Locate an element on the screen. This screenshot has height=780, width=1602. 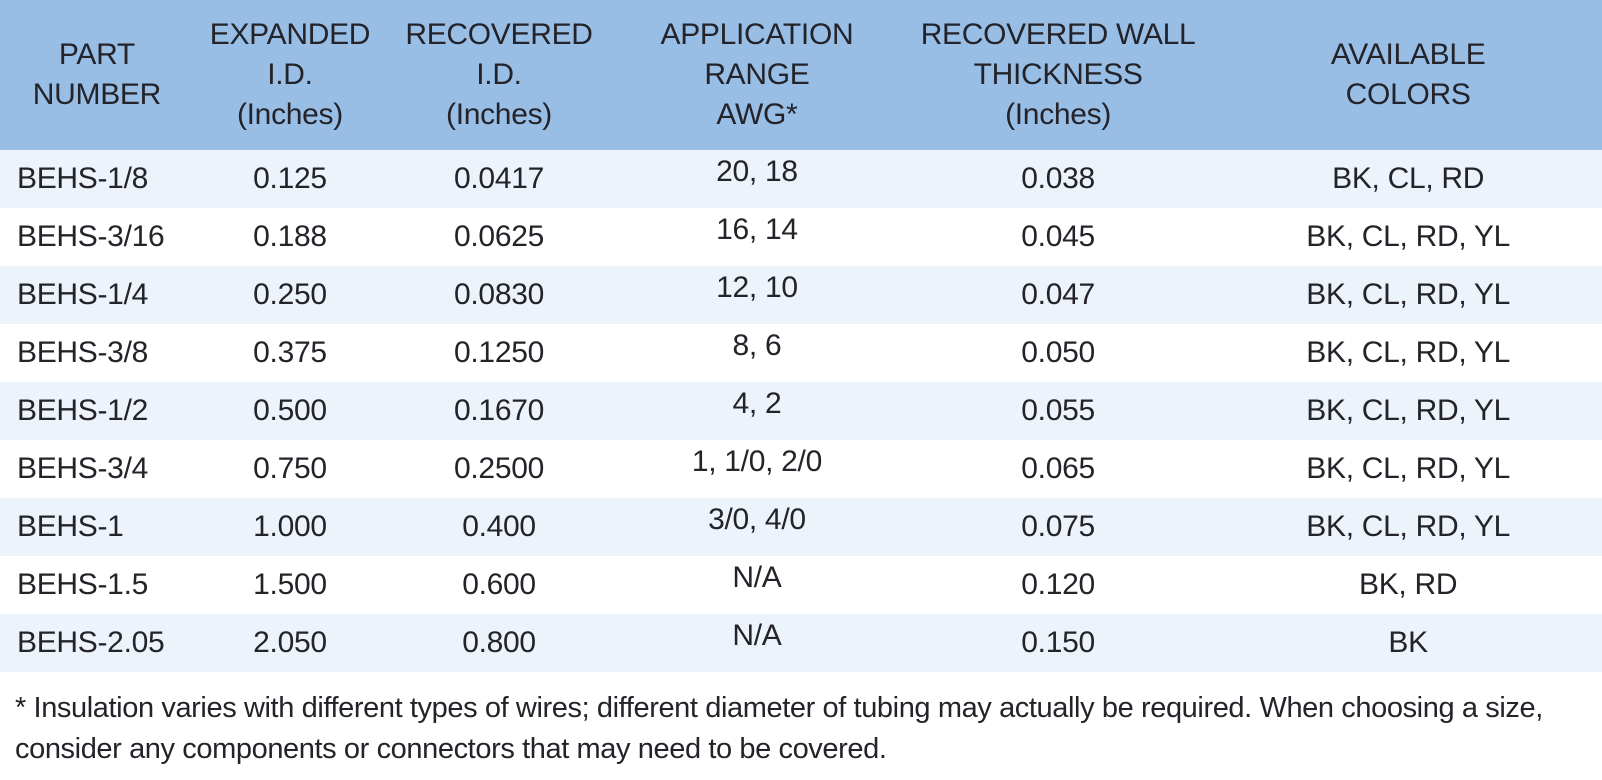
col-header-available-colors: AVAILABLE COLORS is located at coordinates (1408, 75).